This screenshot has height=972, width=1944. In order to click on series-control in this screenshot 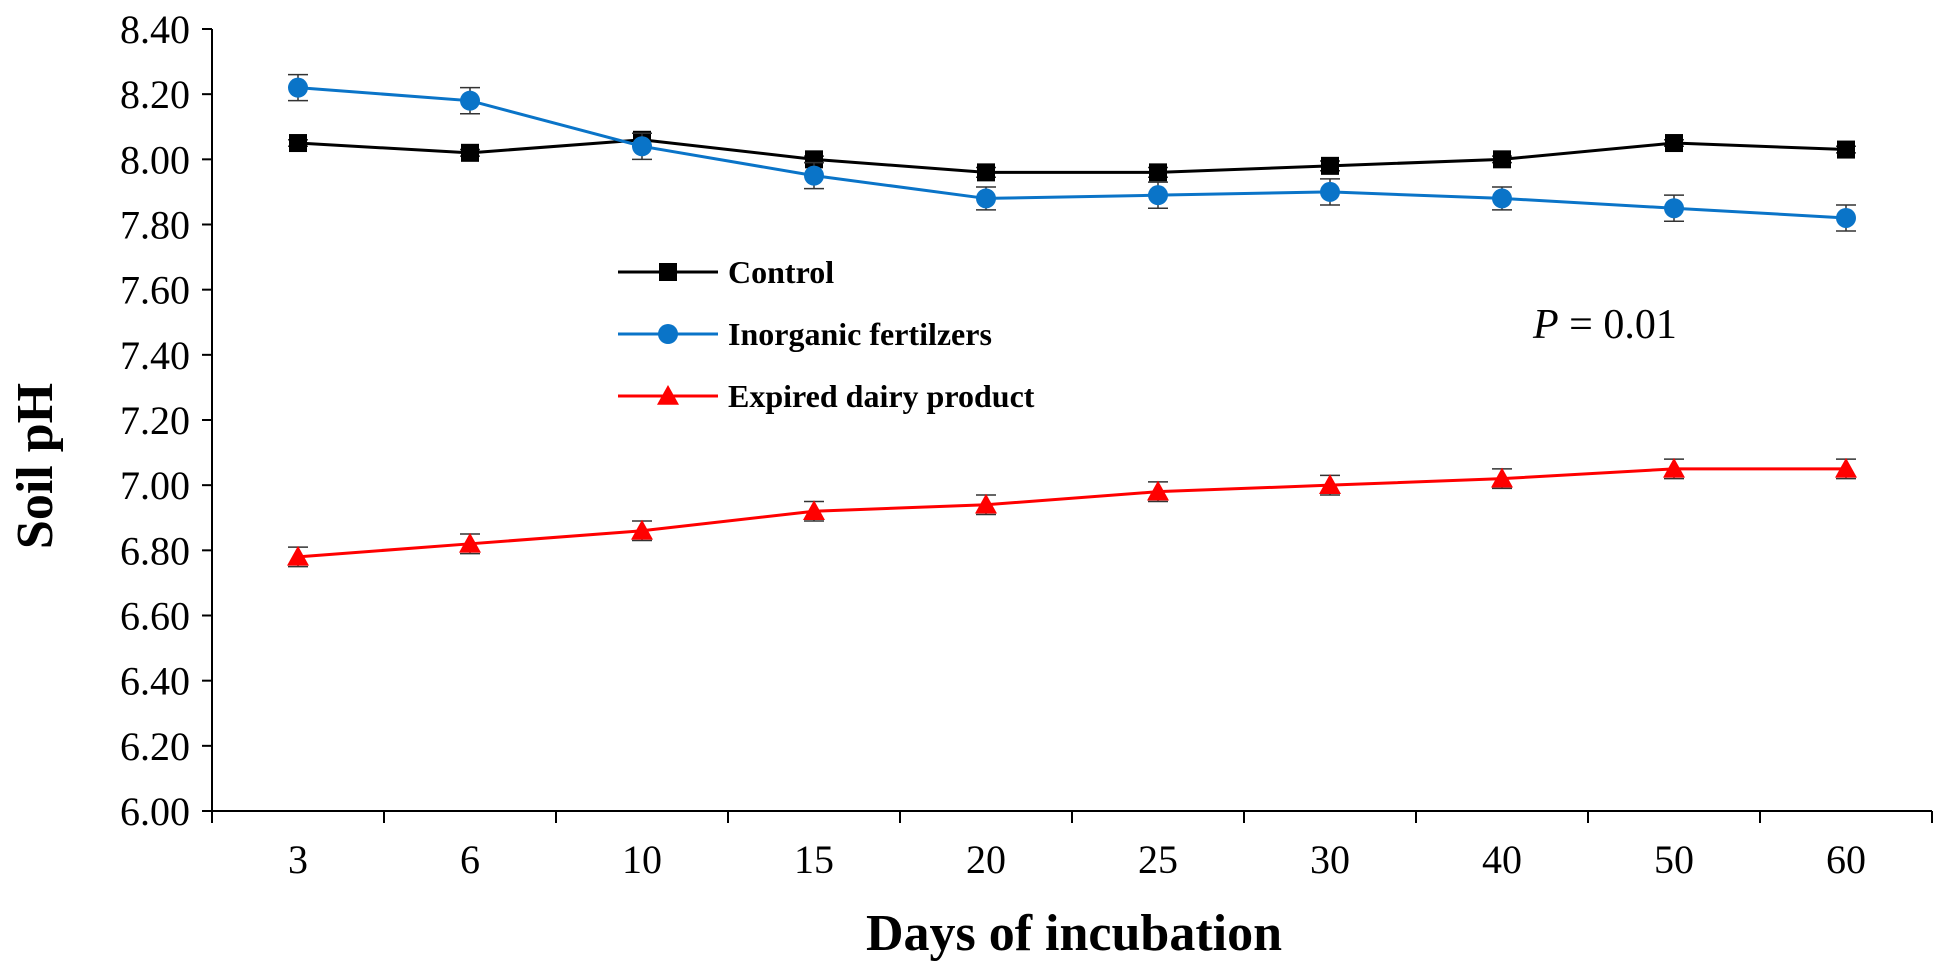, I will do `click(1072, 156)`.